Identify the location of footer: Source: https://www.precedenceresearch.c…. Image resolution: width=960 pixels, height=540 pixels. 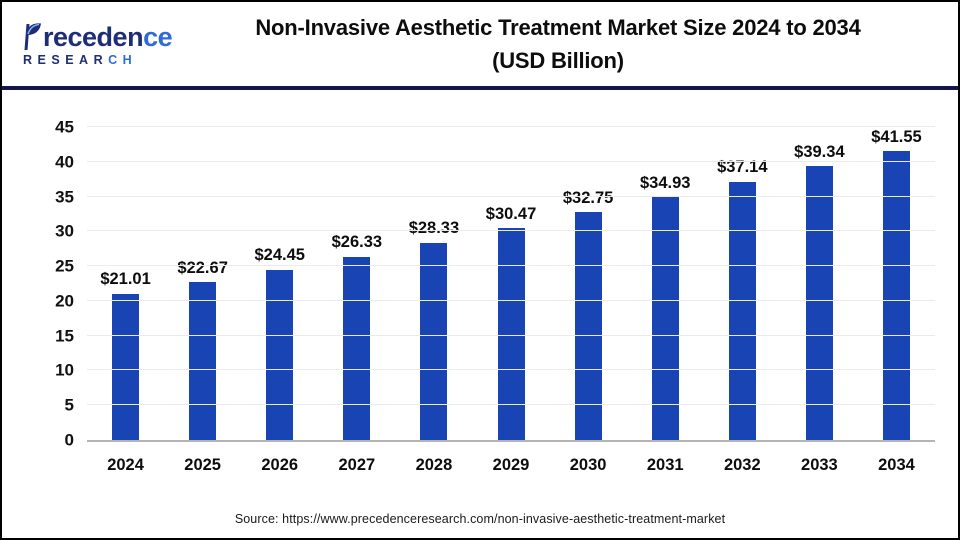
(480, 525).